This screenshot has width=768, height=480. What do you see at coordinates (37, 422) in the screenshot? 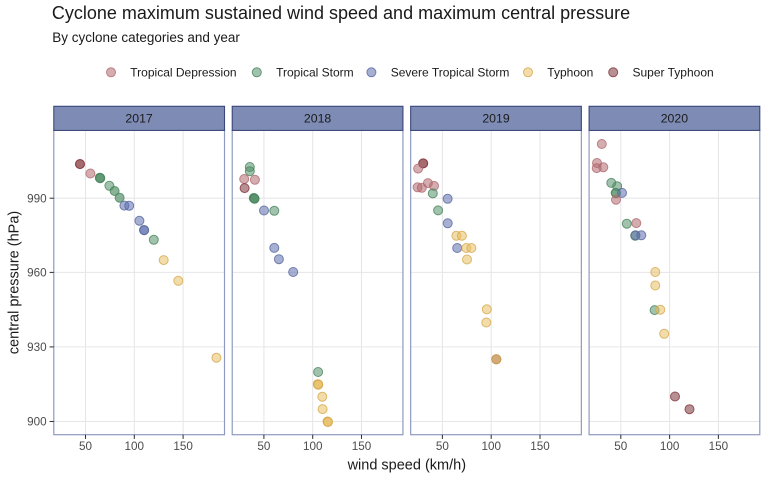
I see `svg-text: 900` at bounding box center [37, 422].